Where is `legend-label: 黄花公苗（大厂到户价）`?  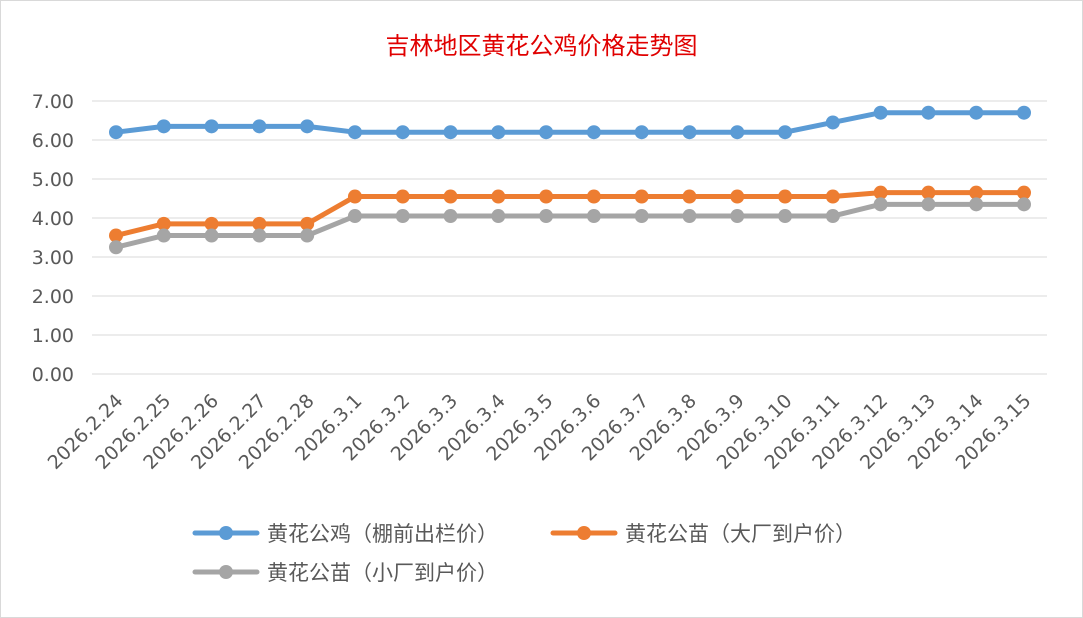 legend-label: 黄花公苗（大厂到户价） is located at coordinates (740, 534).